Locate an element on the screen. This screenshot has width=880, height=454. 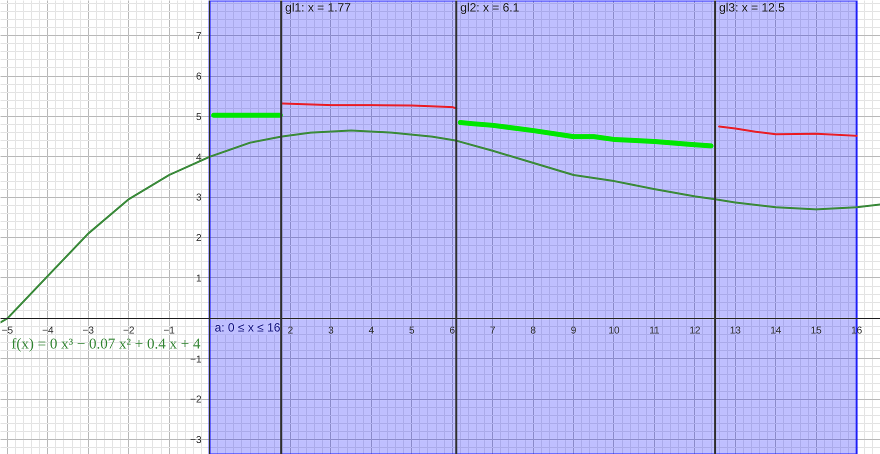
x-tick-label: 5 is located at coordinates (412, 330).